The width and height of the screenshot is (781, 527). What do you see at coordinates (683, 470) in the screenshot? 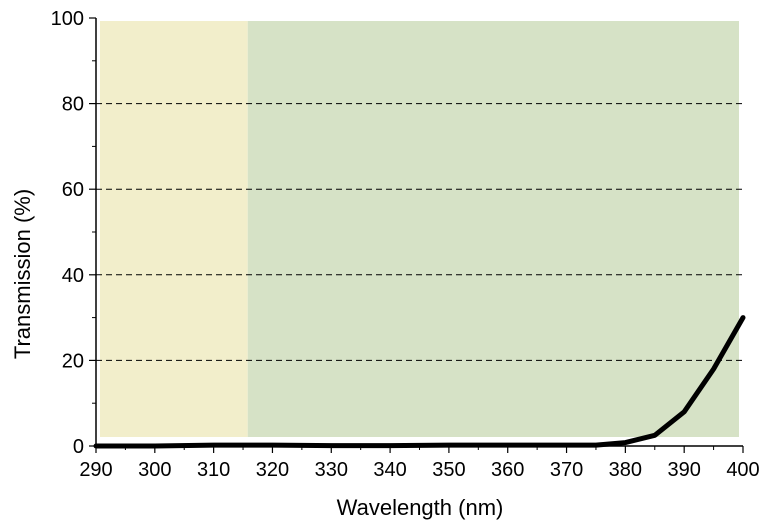
I see `x-tick-label-390: 390` at bounding box center [683, 470].